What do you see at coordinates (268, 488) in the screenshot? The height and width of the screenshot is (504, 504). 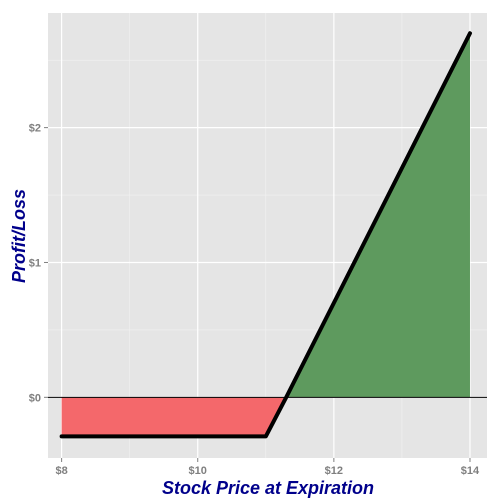 I see `x-axis-title: Stock Price at Expiration` at bounding box center [268, 488].